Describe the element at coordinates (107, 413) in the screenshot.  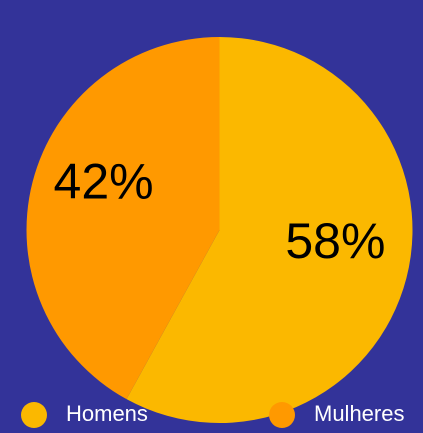
I see `legend-label: Homens` at that location.